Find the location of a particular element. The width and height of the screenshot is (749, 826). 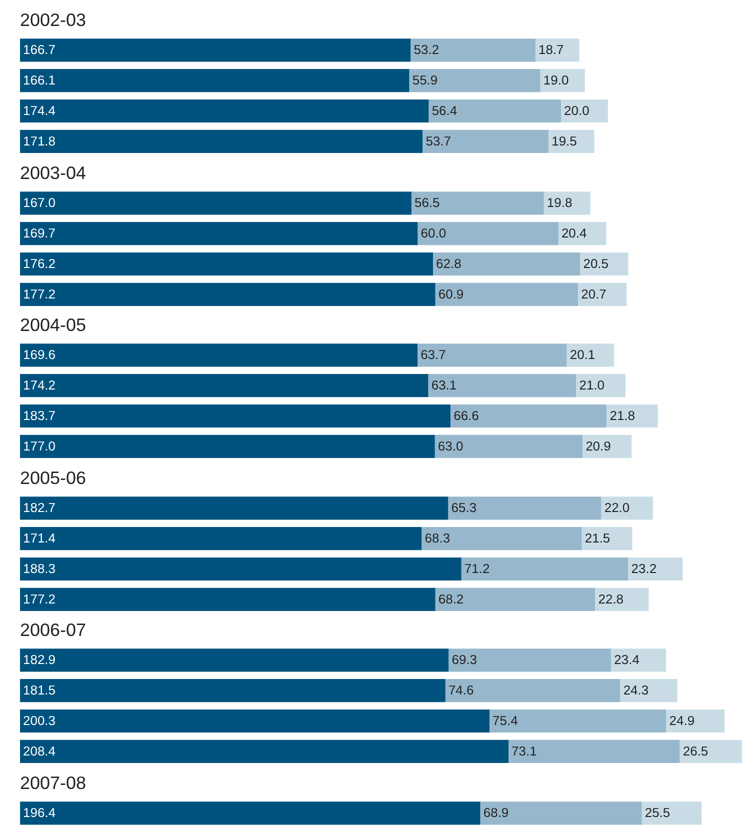

data-label: 68.3 is located at coordinates (437, 538).